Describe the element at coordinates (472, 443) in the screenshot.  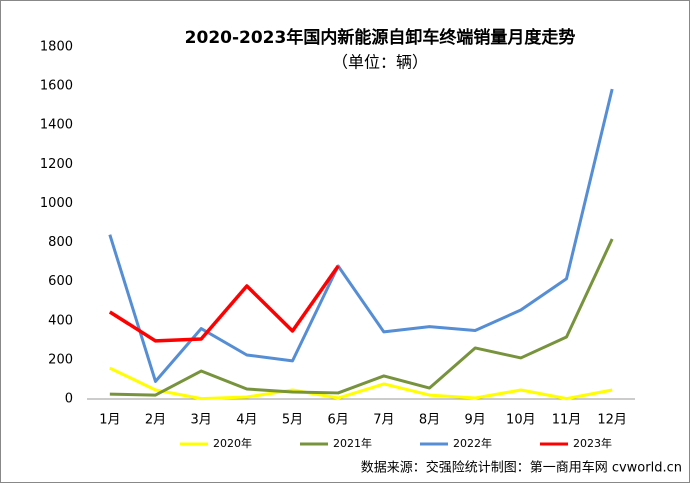
I see `legend-label: 2022年` at that location.